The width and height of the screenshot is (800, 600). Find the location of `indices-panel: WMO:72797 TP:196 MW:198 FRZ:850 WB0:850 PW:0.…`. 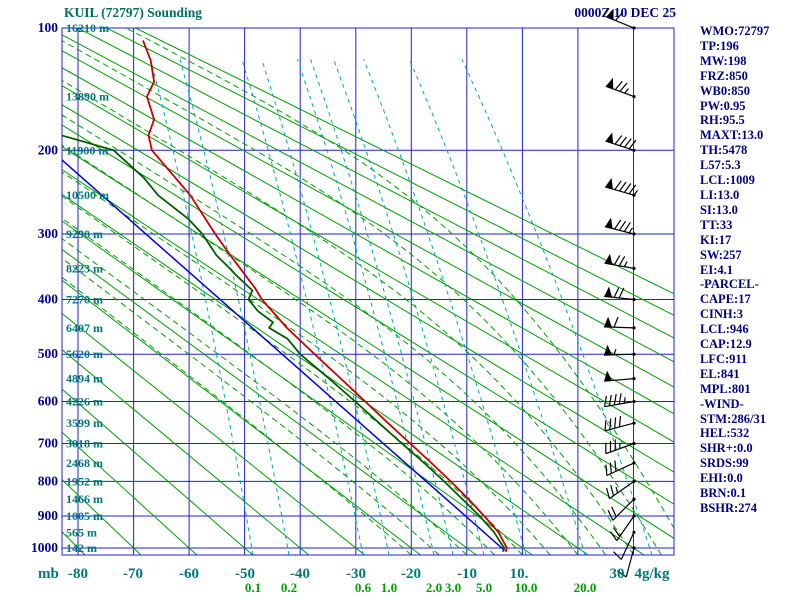

indices-panel: WMO:72797 TP:196 MW:198 FRZ:850 WB0:850 PW:0.… is located at coordinates (734, 270).